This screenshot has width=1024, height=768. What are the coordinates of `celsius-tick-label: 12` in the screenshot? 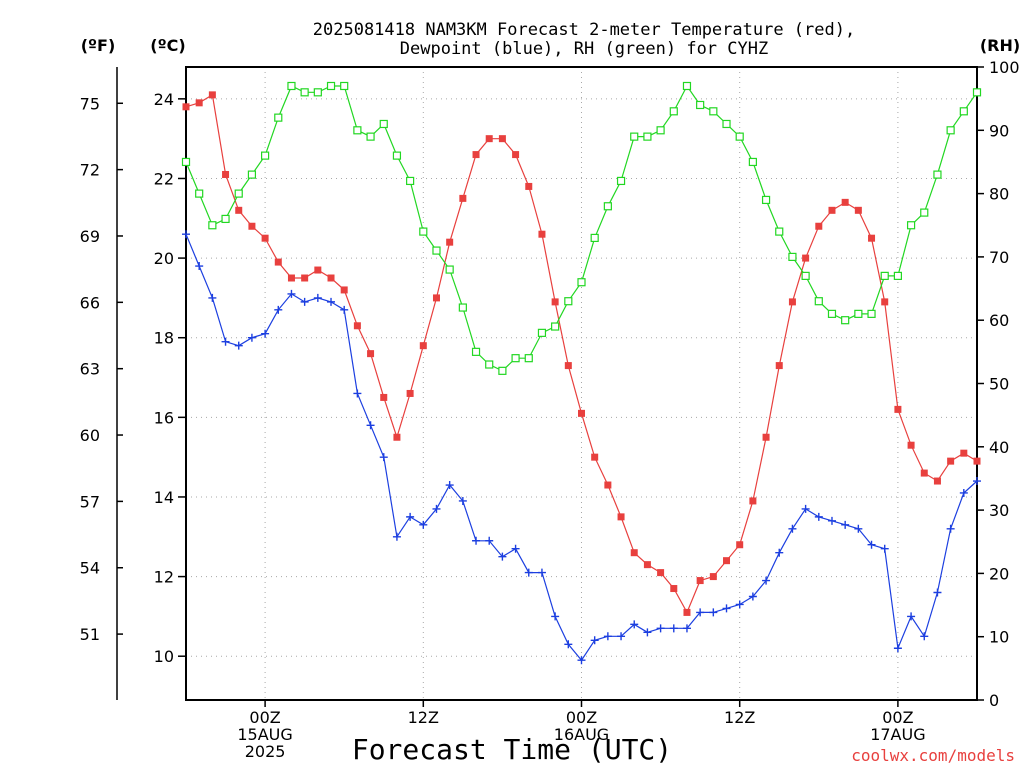 It's located at (164, 577).